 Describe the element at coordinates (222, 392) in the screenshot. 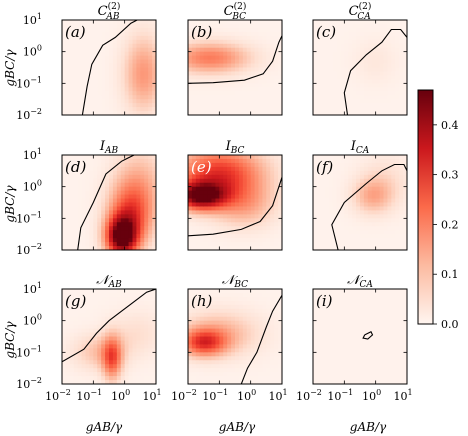

I see `tick-exponent: −1` at that location.